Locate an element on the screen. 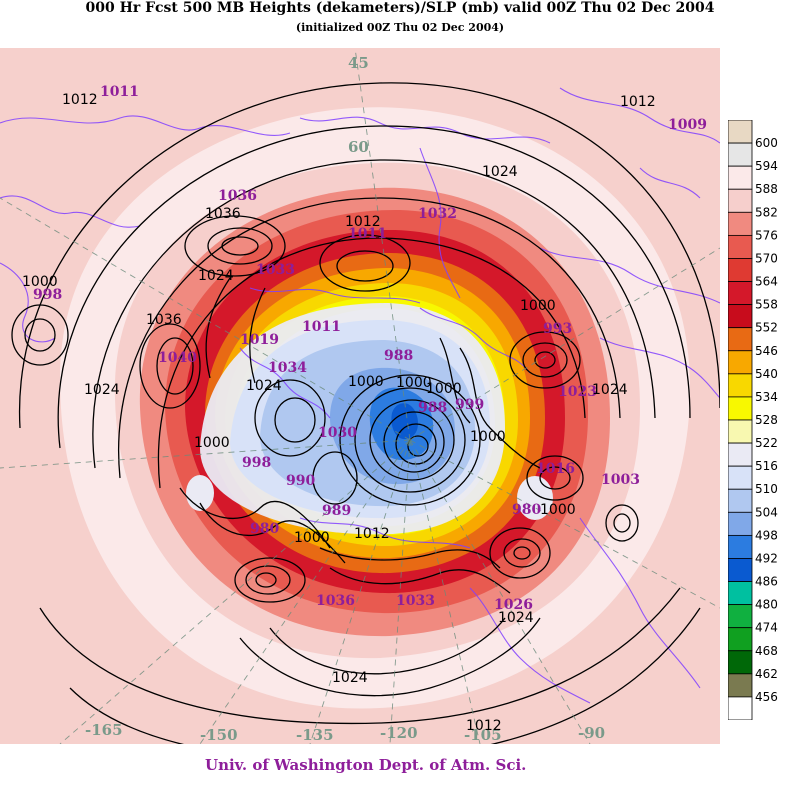  map-subtitle: (initialized 00Z Thu 02 Dec 2004) is located at coordinates (400, 27).